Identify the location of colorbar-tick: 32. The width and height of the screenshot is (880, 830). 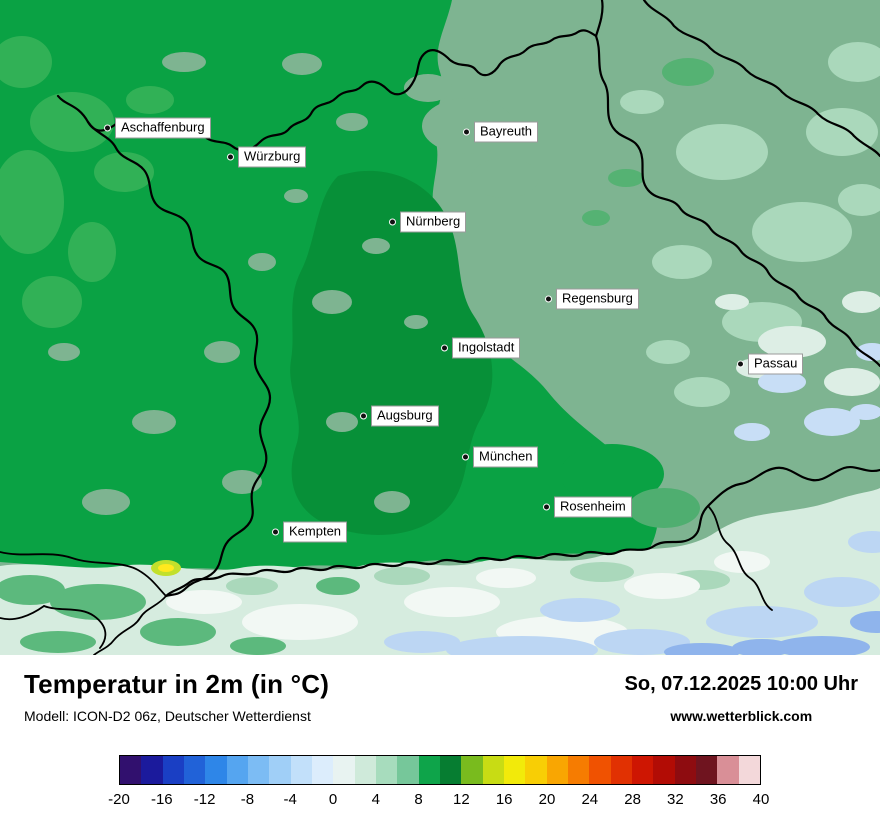
(675, 799).